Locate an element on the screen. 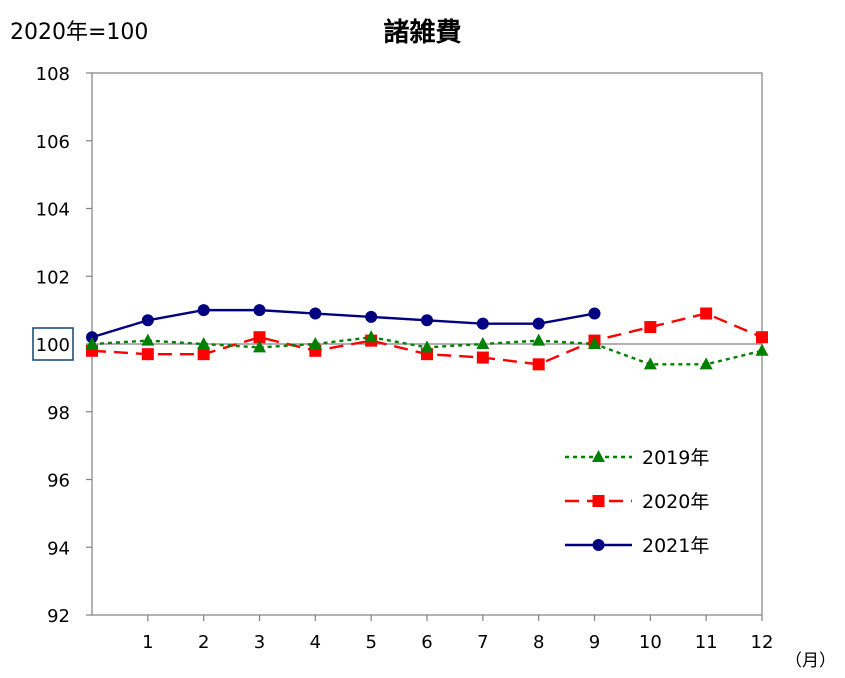 This screenshot has width=845, height=678. x-tick-label: 12 is located at coordinates (762, 642).